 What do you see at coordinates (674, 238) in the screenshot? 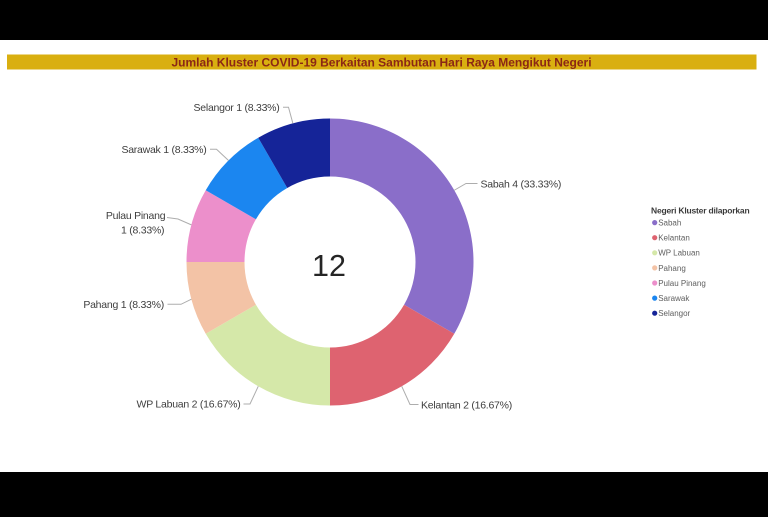
I see `svg-text: Kelantan` at bounding box center [674, 238].